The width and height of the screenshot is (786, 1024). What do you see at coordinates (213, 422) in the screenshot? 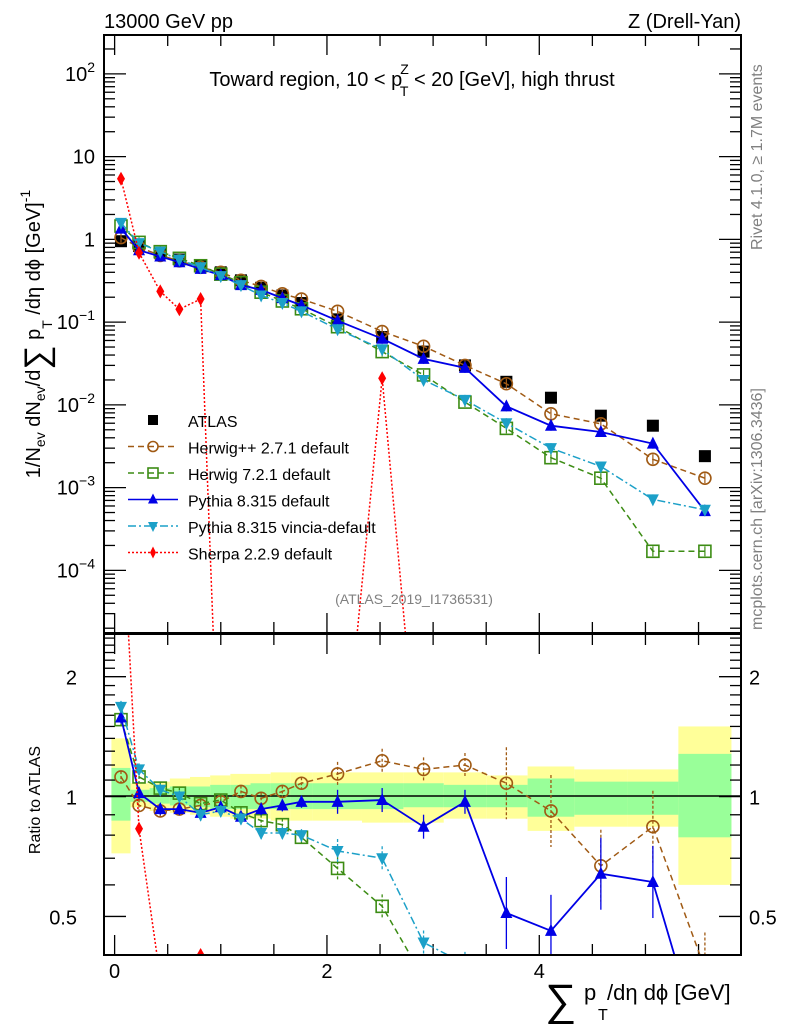
I see `legend-label: ATLAS` at bounding box center [213, 422].